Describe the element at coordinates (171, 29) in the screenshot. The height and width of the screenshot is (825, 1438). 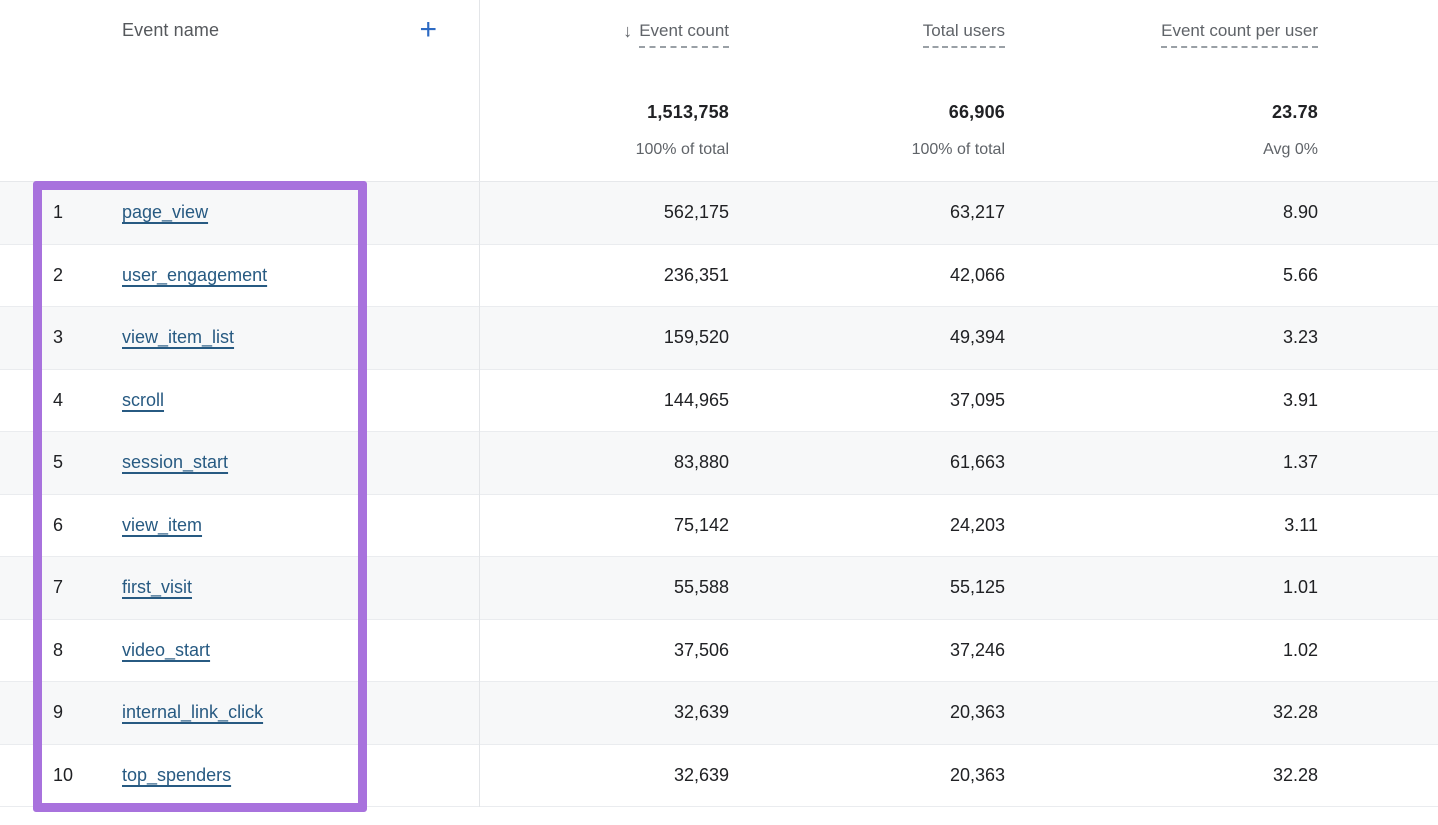
I see `dimension-header-label: Event name` at that location.